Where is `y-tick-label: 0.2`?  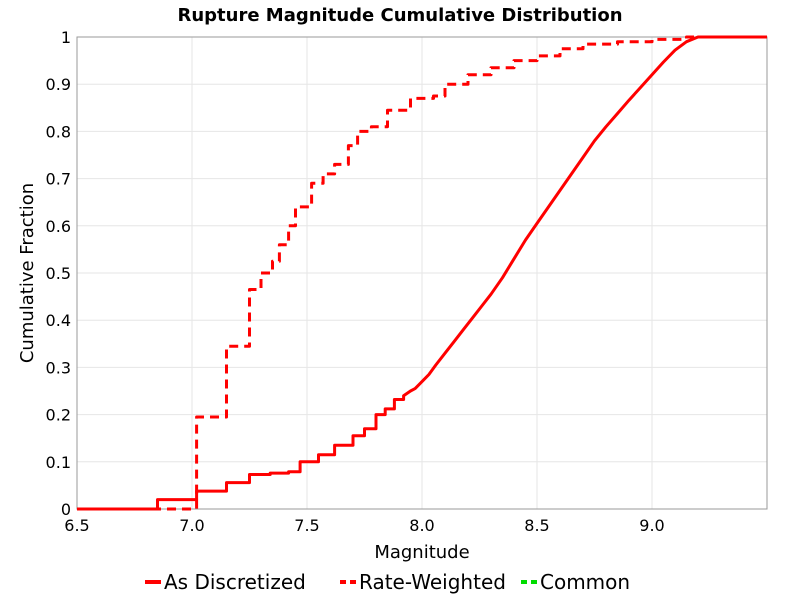
y-tick-label: 0.2 is located at coordinates (58, 415).